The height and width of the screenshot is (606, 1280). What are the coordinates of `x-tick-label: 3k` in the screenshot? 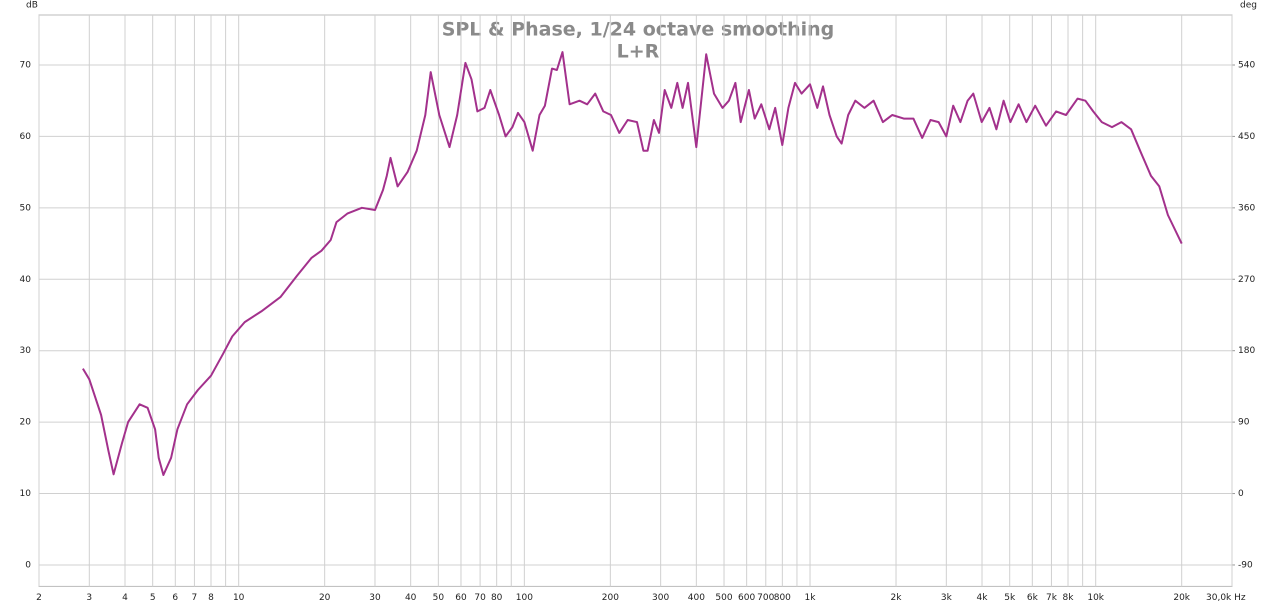 It's located at (947, 598).